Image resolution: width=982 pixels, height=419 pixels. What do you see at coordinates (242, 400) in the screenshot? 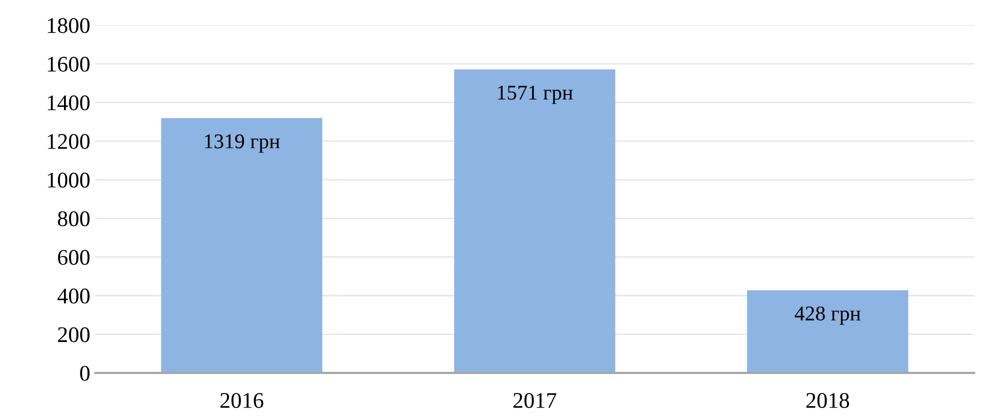
I see `x-tick-label: 2016` at bounding box center [242, 400].